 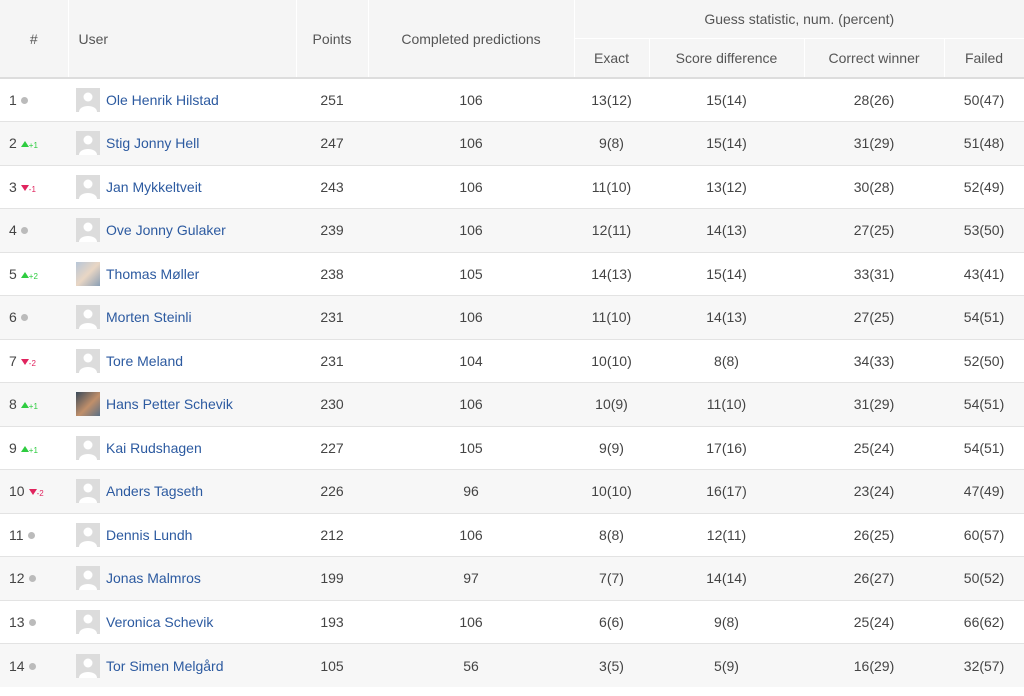 I want to click on correct-winner-cell: 30(28), so click(x=874, y=186).